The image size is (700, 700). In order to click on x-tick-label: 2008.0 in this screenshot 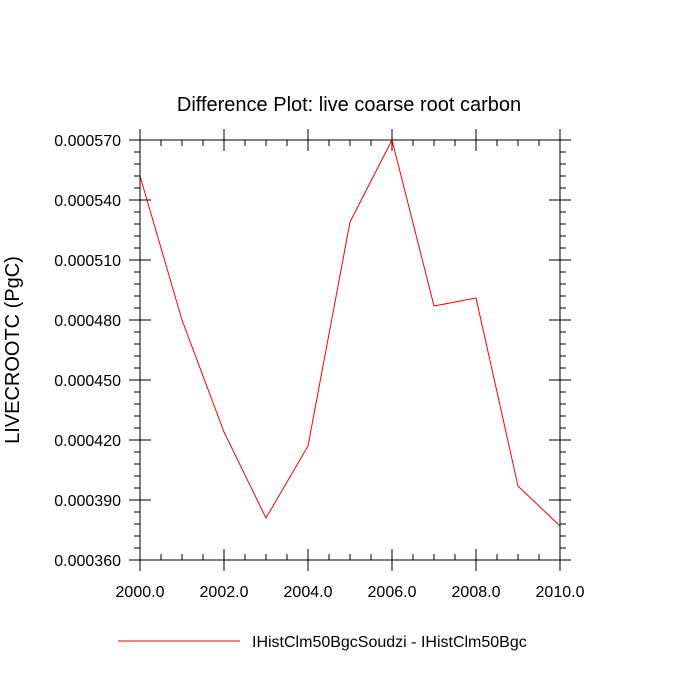, I will do `click(476, 592)`.